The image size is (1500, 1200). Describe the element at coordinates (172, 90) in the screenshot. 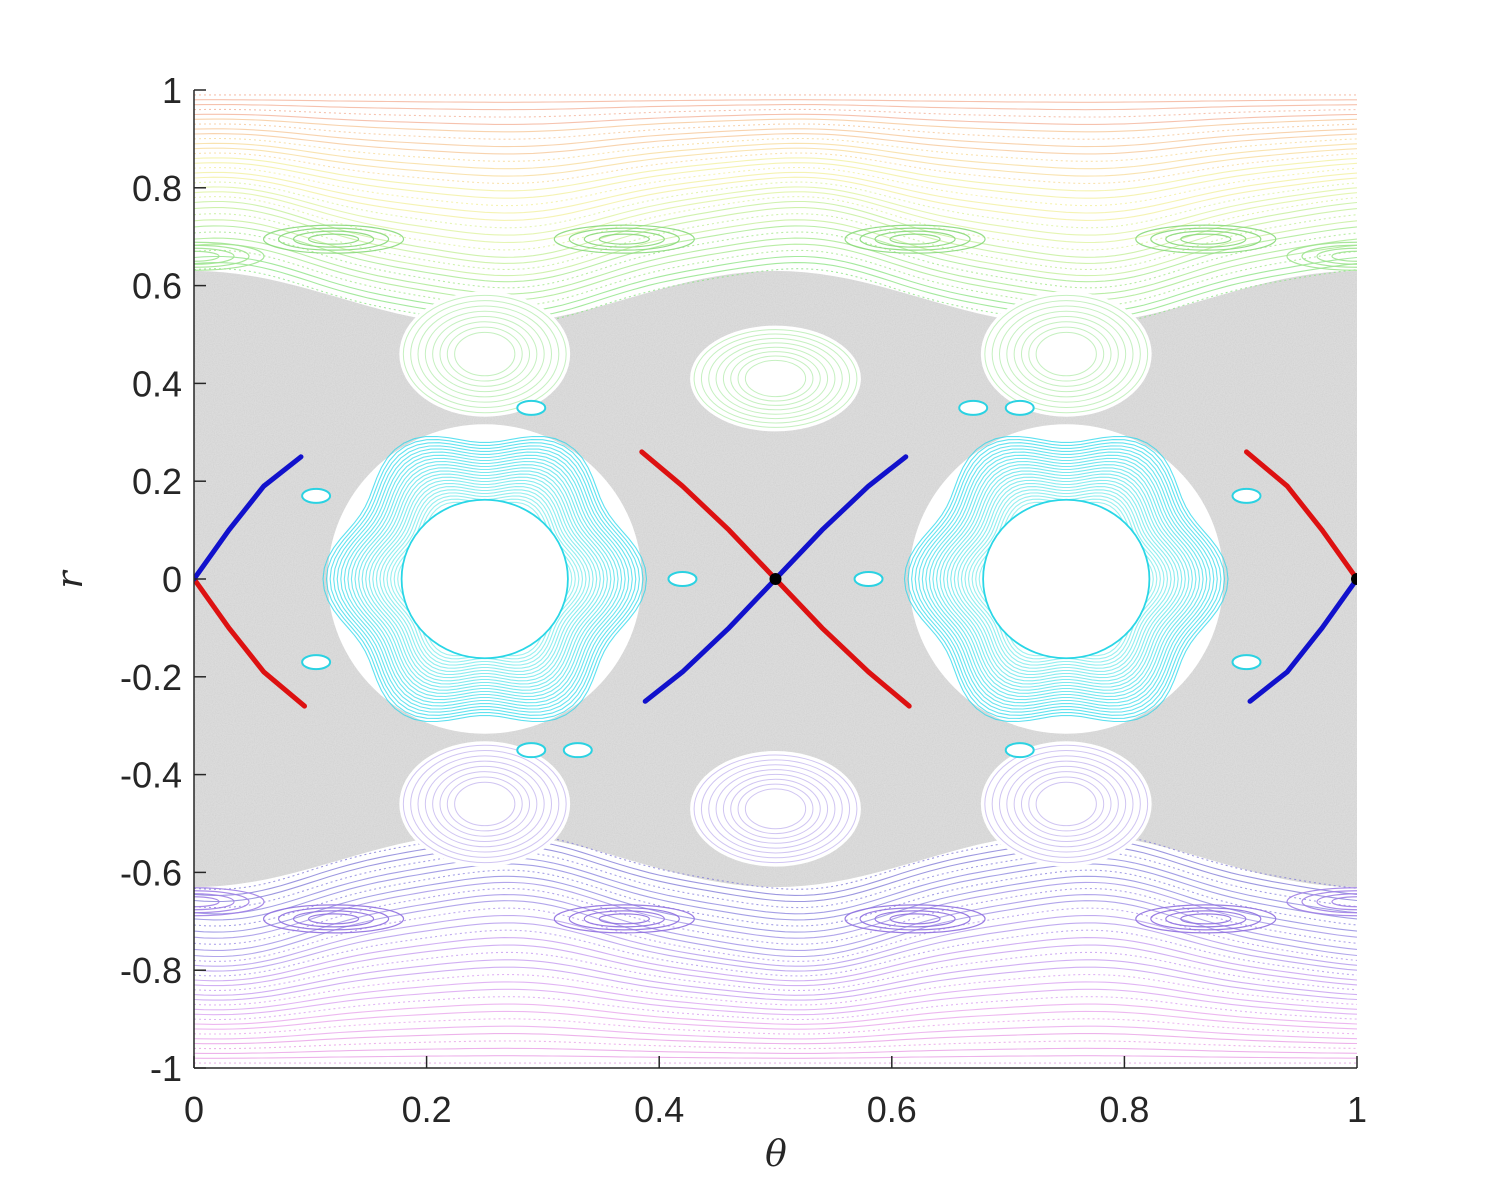

I see `y-tick-label: 1` at that location.